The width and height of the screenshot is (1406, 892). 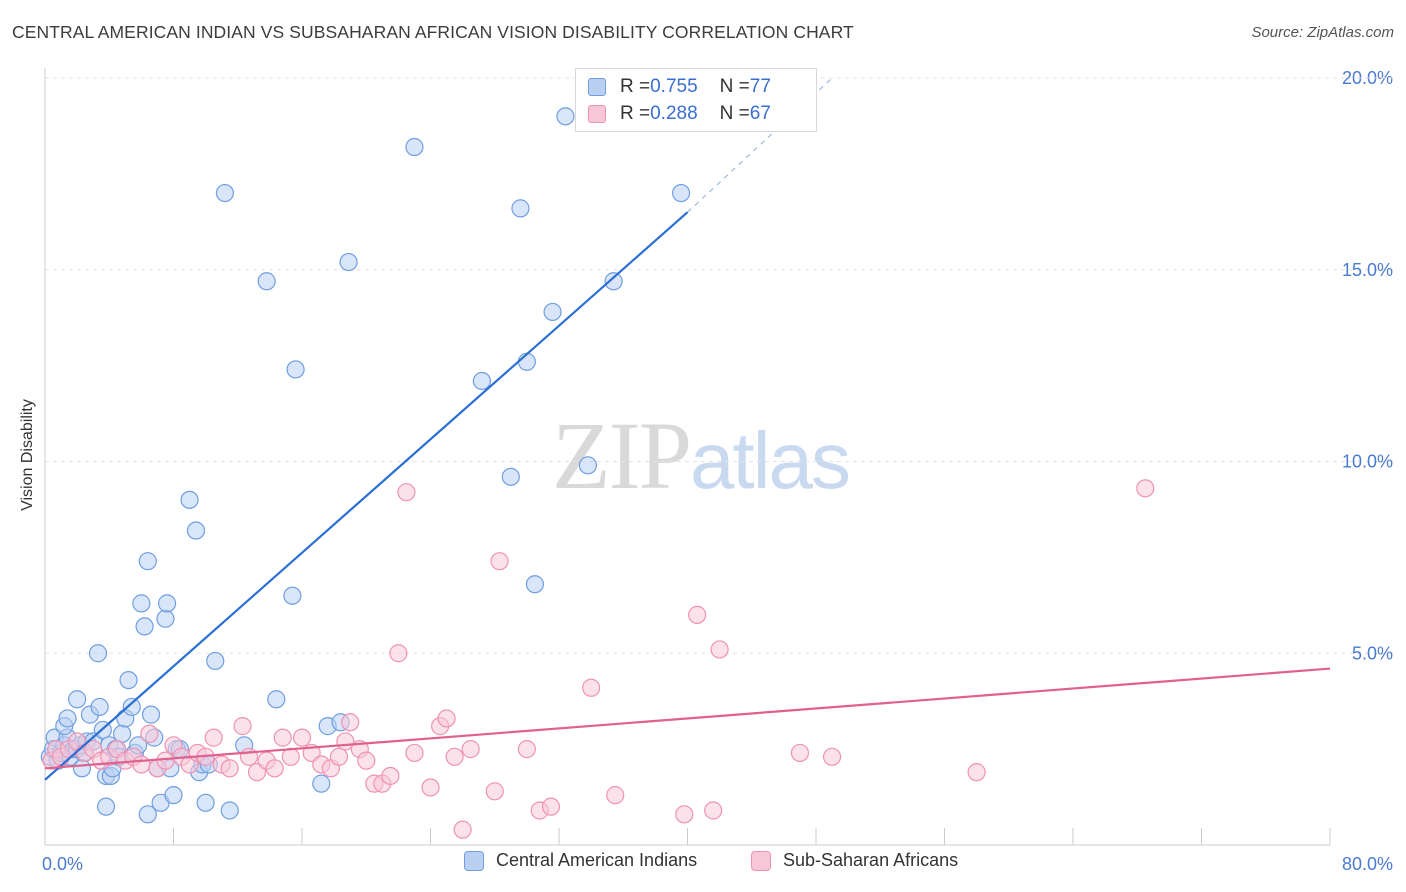 I want to click on legend-label-subsaharan: Sub-Saharan Africans, so click(x=871, y=860).